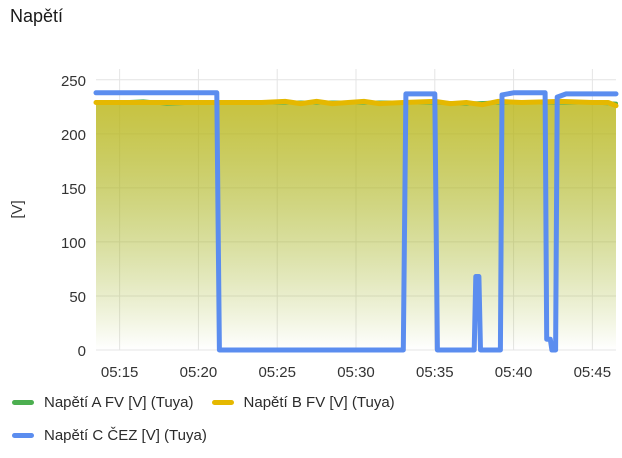 The width and height of the screenshot is (622, 458). Describe the element at coordinates (17, 209) in the screenshot. I see `y-axis-label: [V]` at that location.